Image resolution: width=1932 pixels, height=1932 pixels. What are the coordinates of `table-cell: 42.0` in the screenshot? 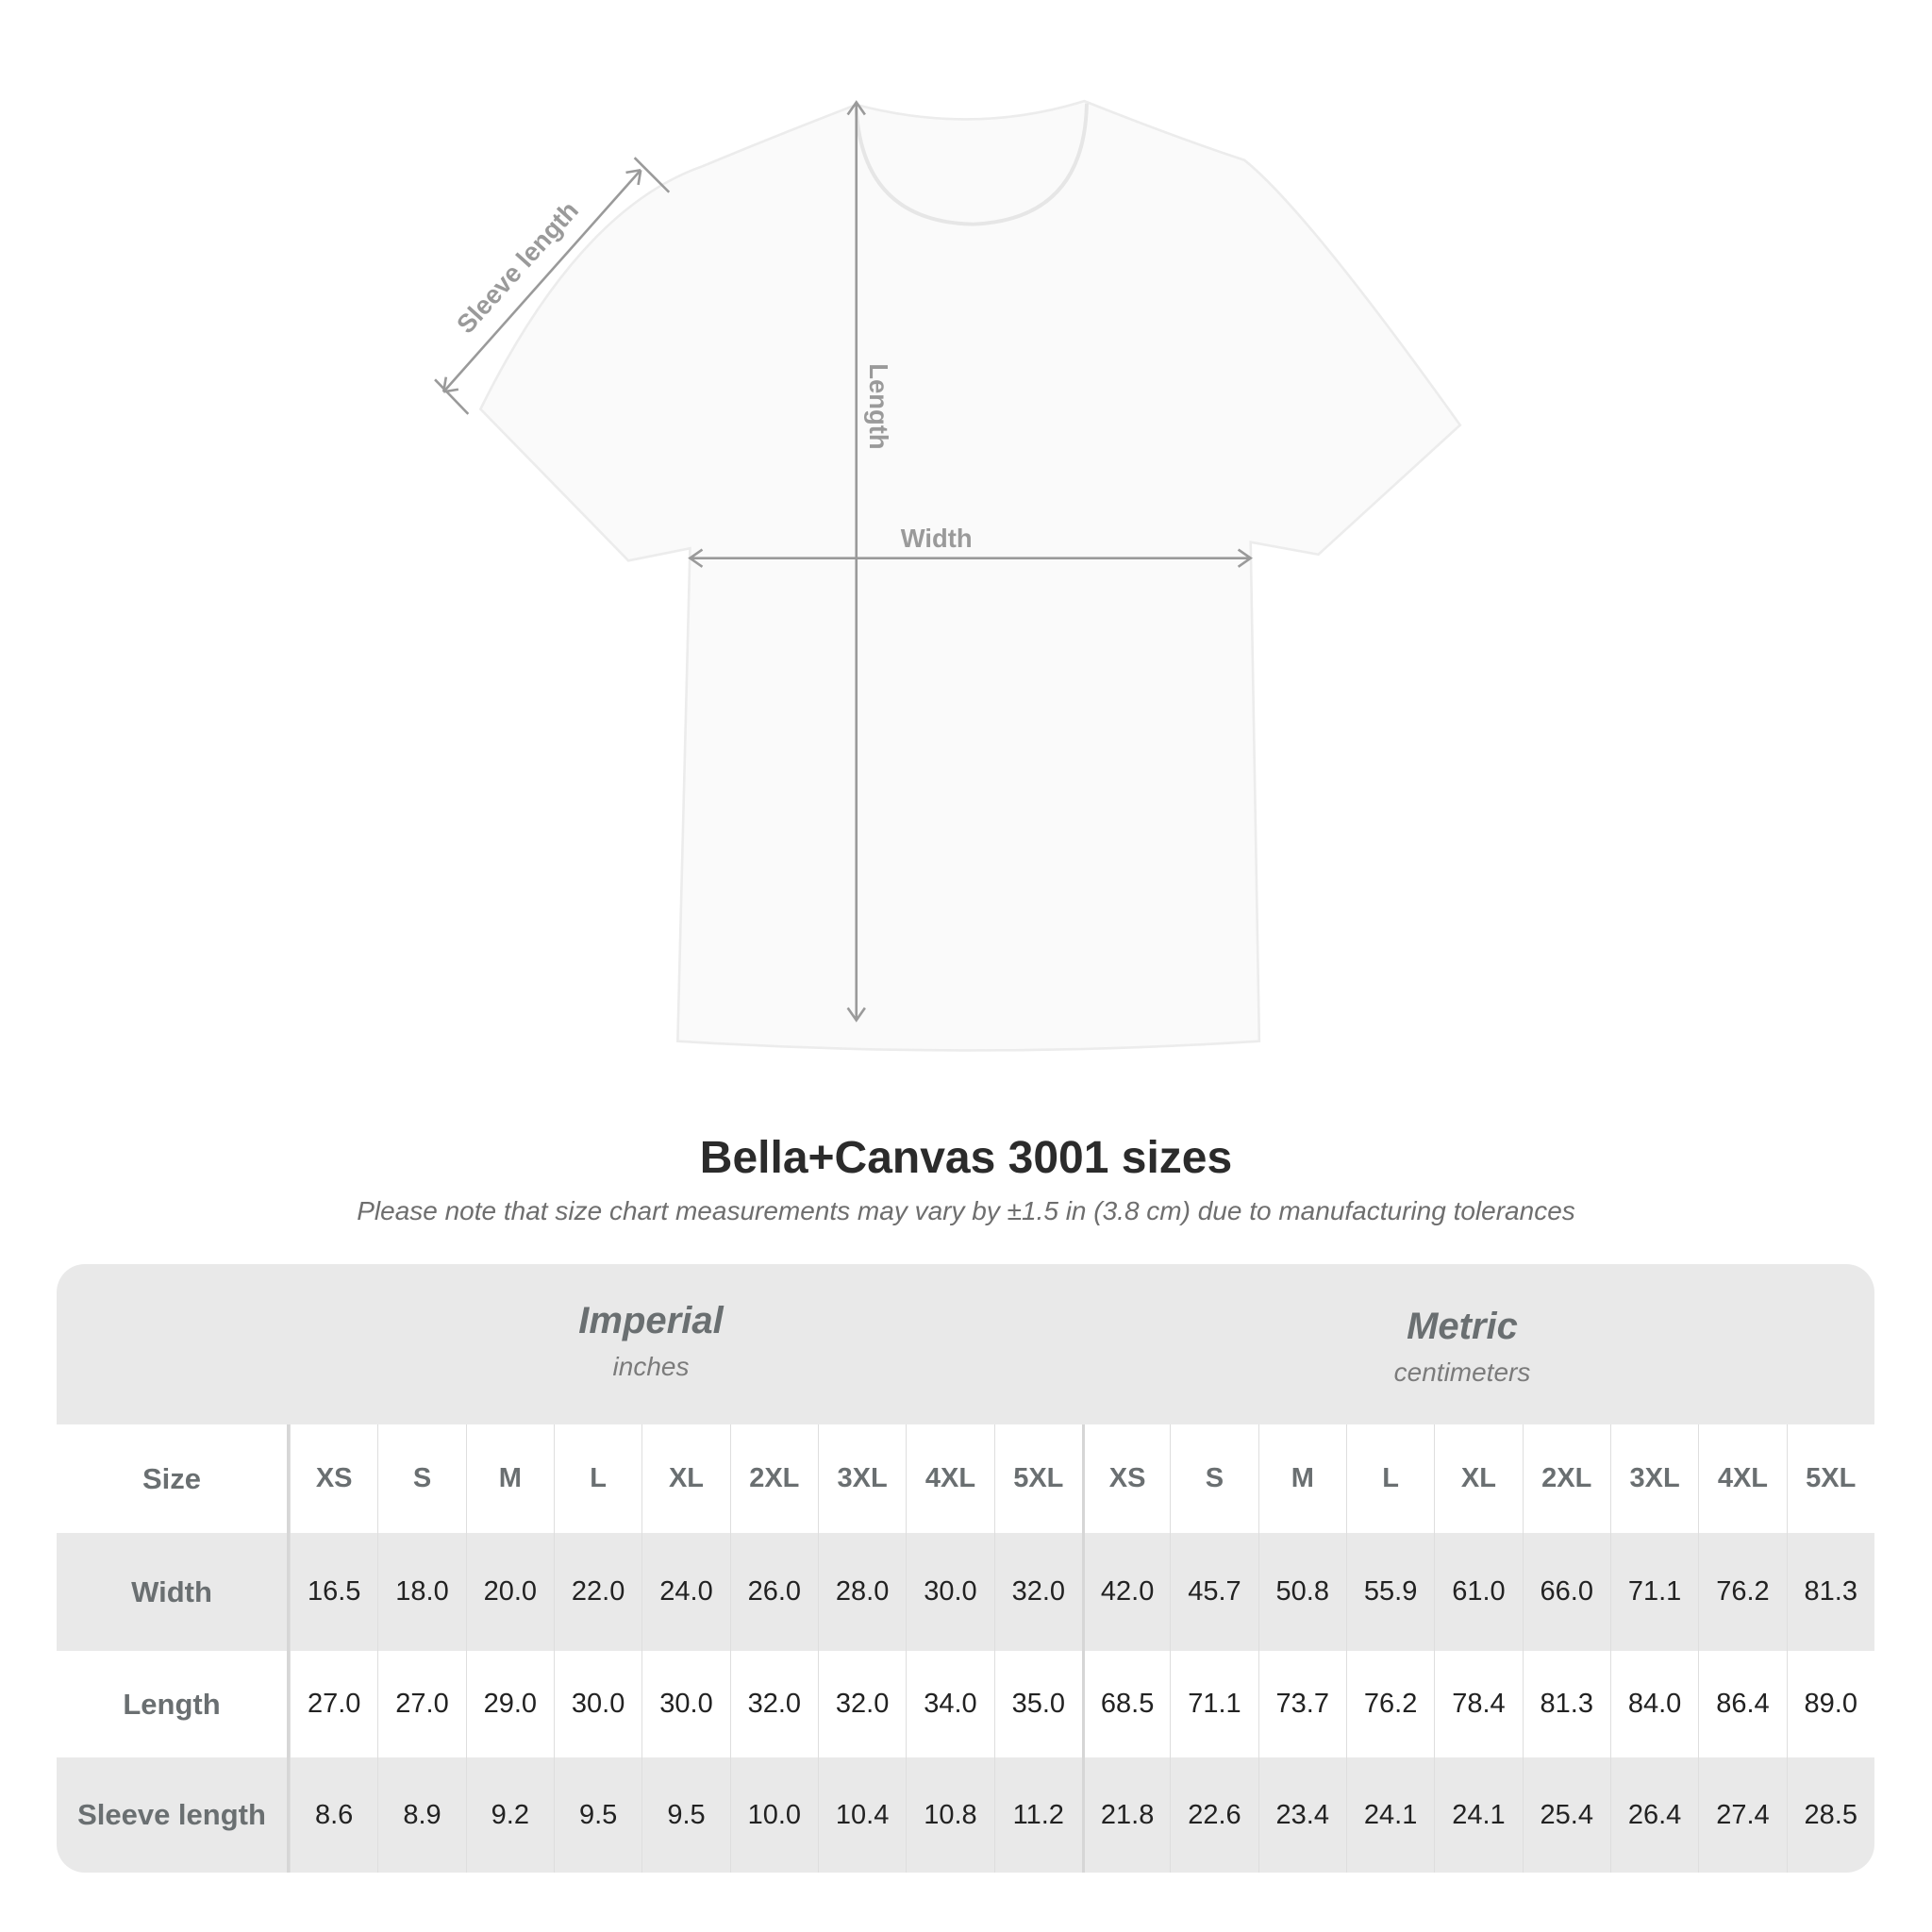 It's located at (1125, 1592).